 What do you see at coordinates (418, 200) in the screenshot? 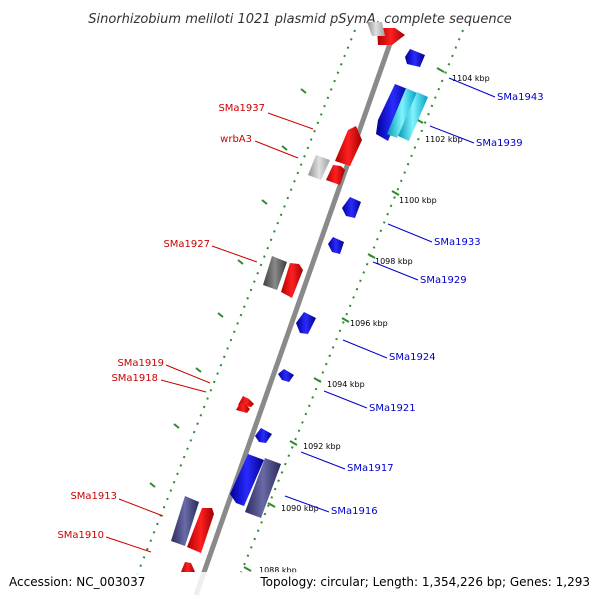
I see `kbp-tick-label: 1100 kbp` at bounding box center [418, 200].